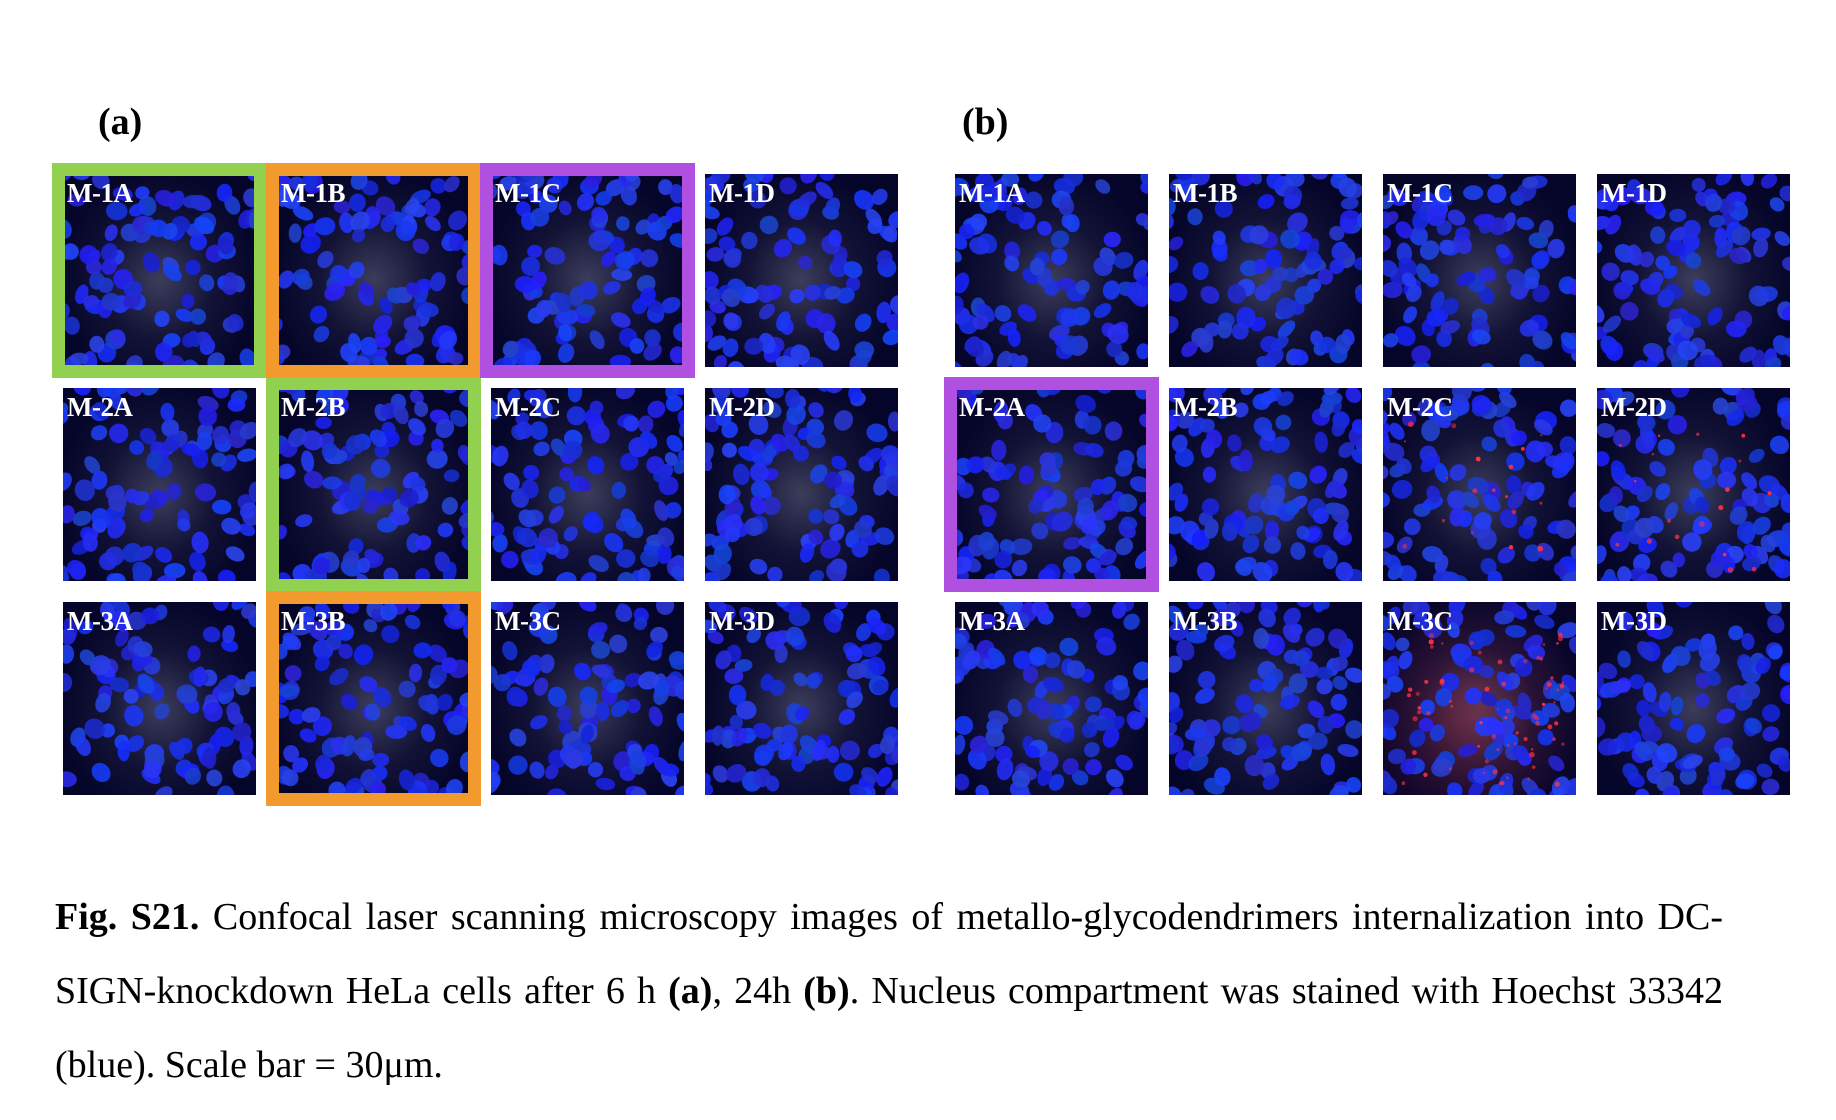 The image size is (1836, 1120). What do you see at coordinates (758, 991) in the screenshot?
I see `caption-text-2: , 24h` at bounding box center [758, 991].